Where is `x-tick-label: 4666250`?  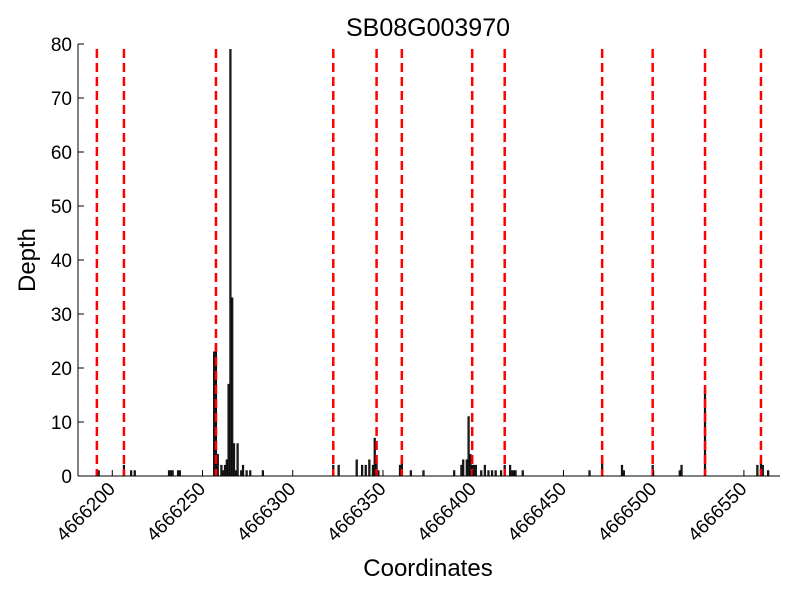 x-tick-label: 4666250 is located at coordinates (176, 512).